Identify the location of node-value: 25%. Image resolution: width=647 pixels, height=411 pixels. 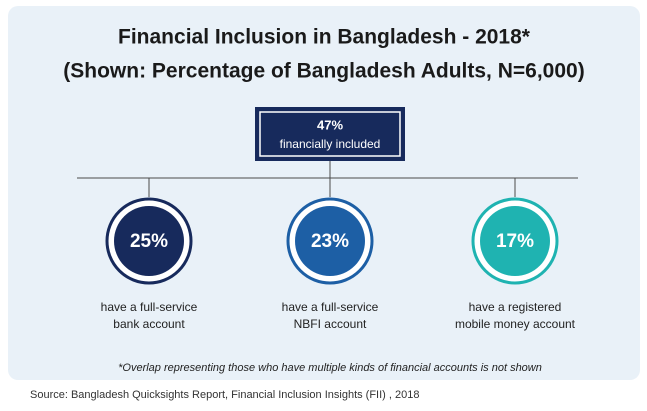
(149, 241).